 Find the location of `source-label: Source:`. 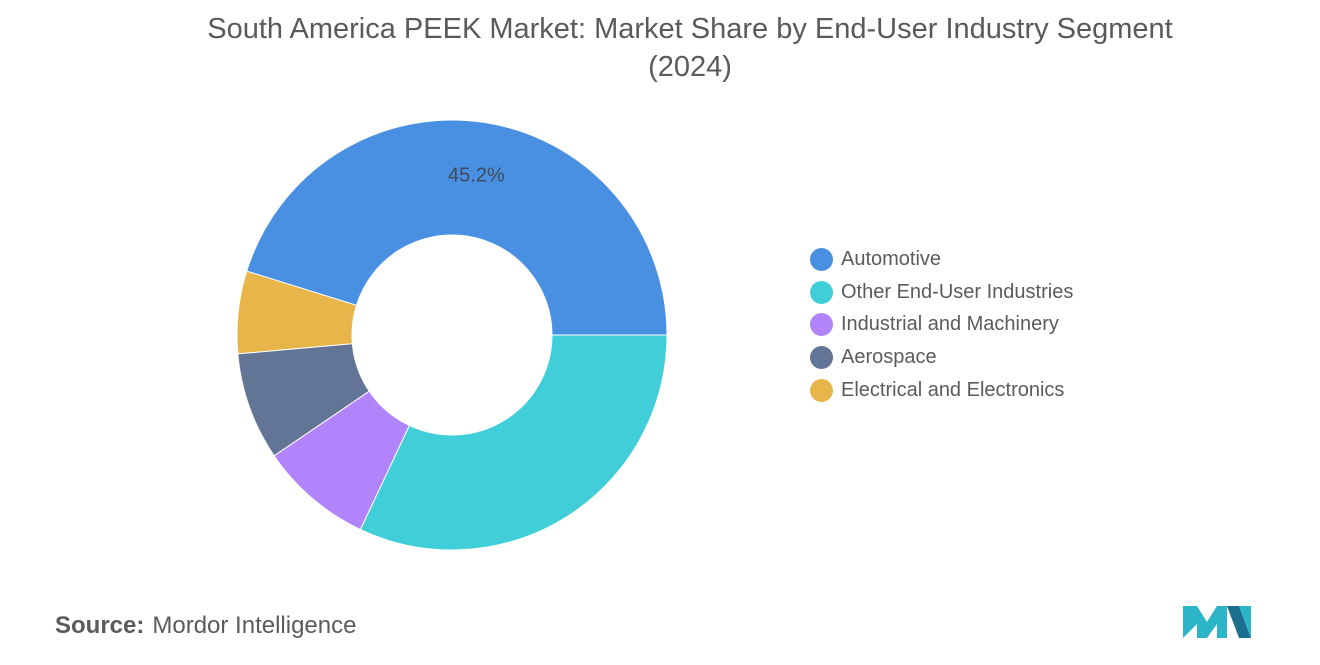

source-label: Source: is located at coordinates (100, 625).